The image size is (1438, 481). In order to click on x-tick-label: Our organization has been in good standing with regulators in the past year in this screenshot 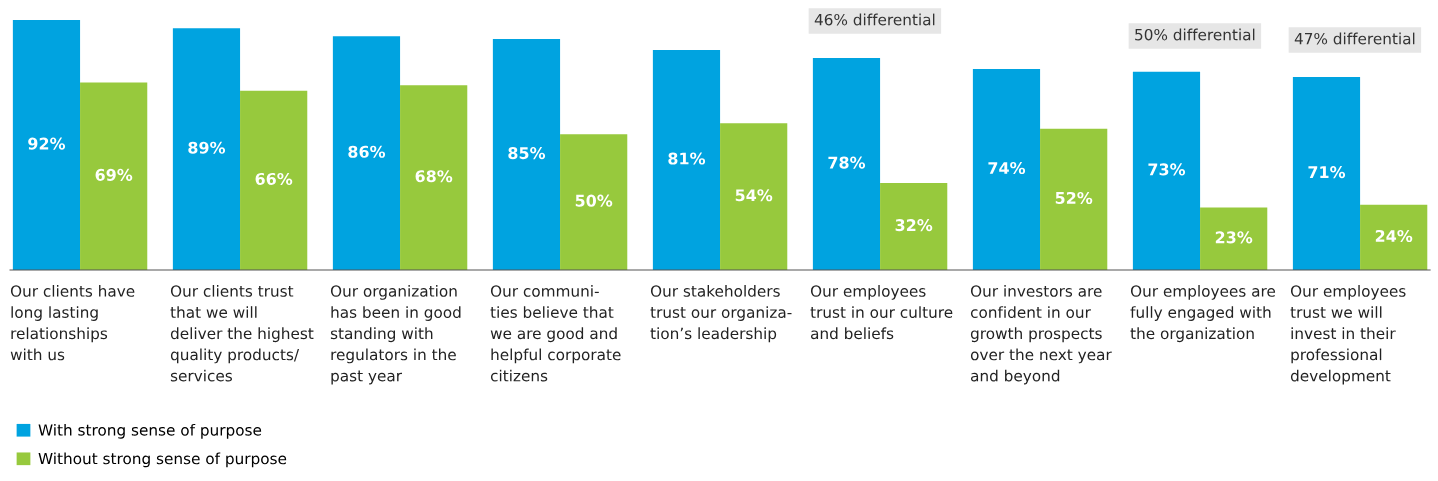, I will do `click(395, 335)`.